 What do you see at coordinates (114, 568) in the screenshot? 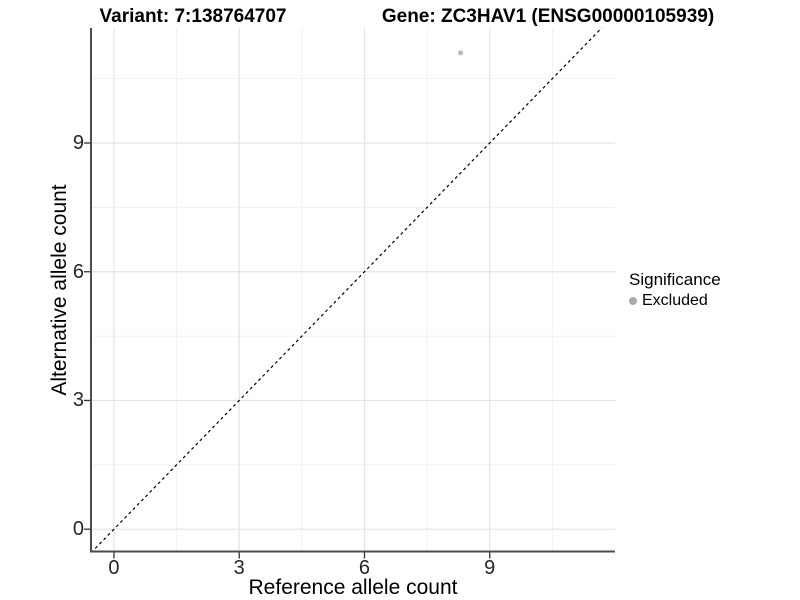
I see `x-tick-label: 0` at bounding box center [114, 568].